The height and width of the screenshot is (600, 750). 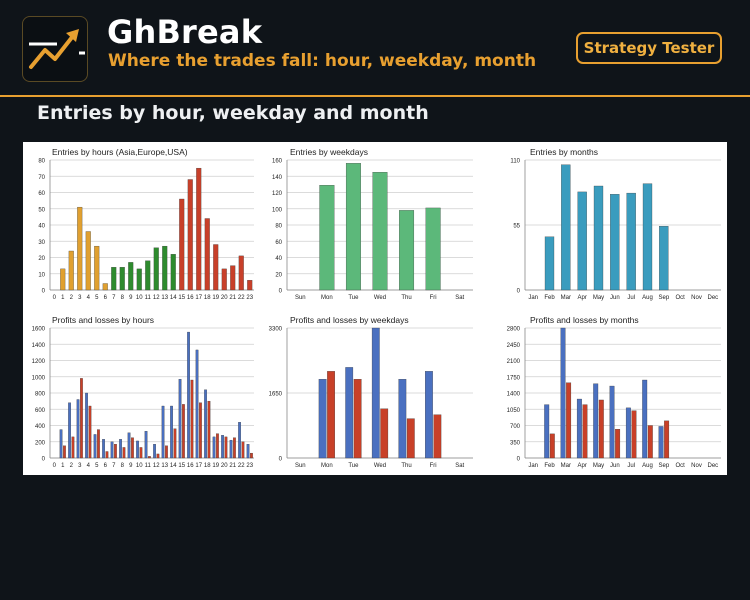 I want to click on y-tick-label: 200, so click(x=40, y=443).